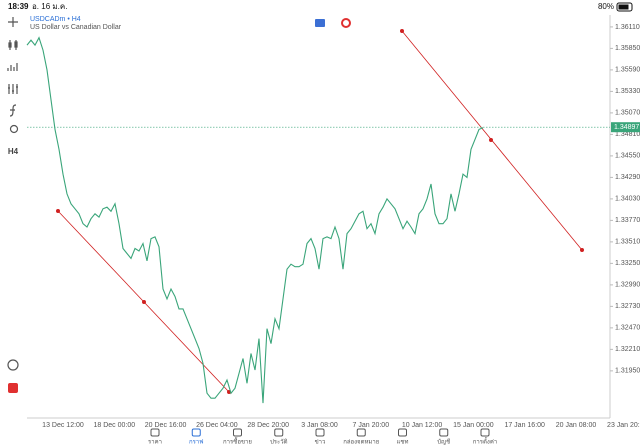 Image resolution: width=640 pixels, height=447 pixels. I want to click on x-tick-label: 13 Dec 12:00, so click(63, 425).